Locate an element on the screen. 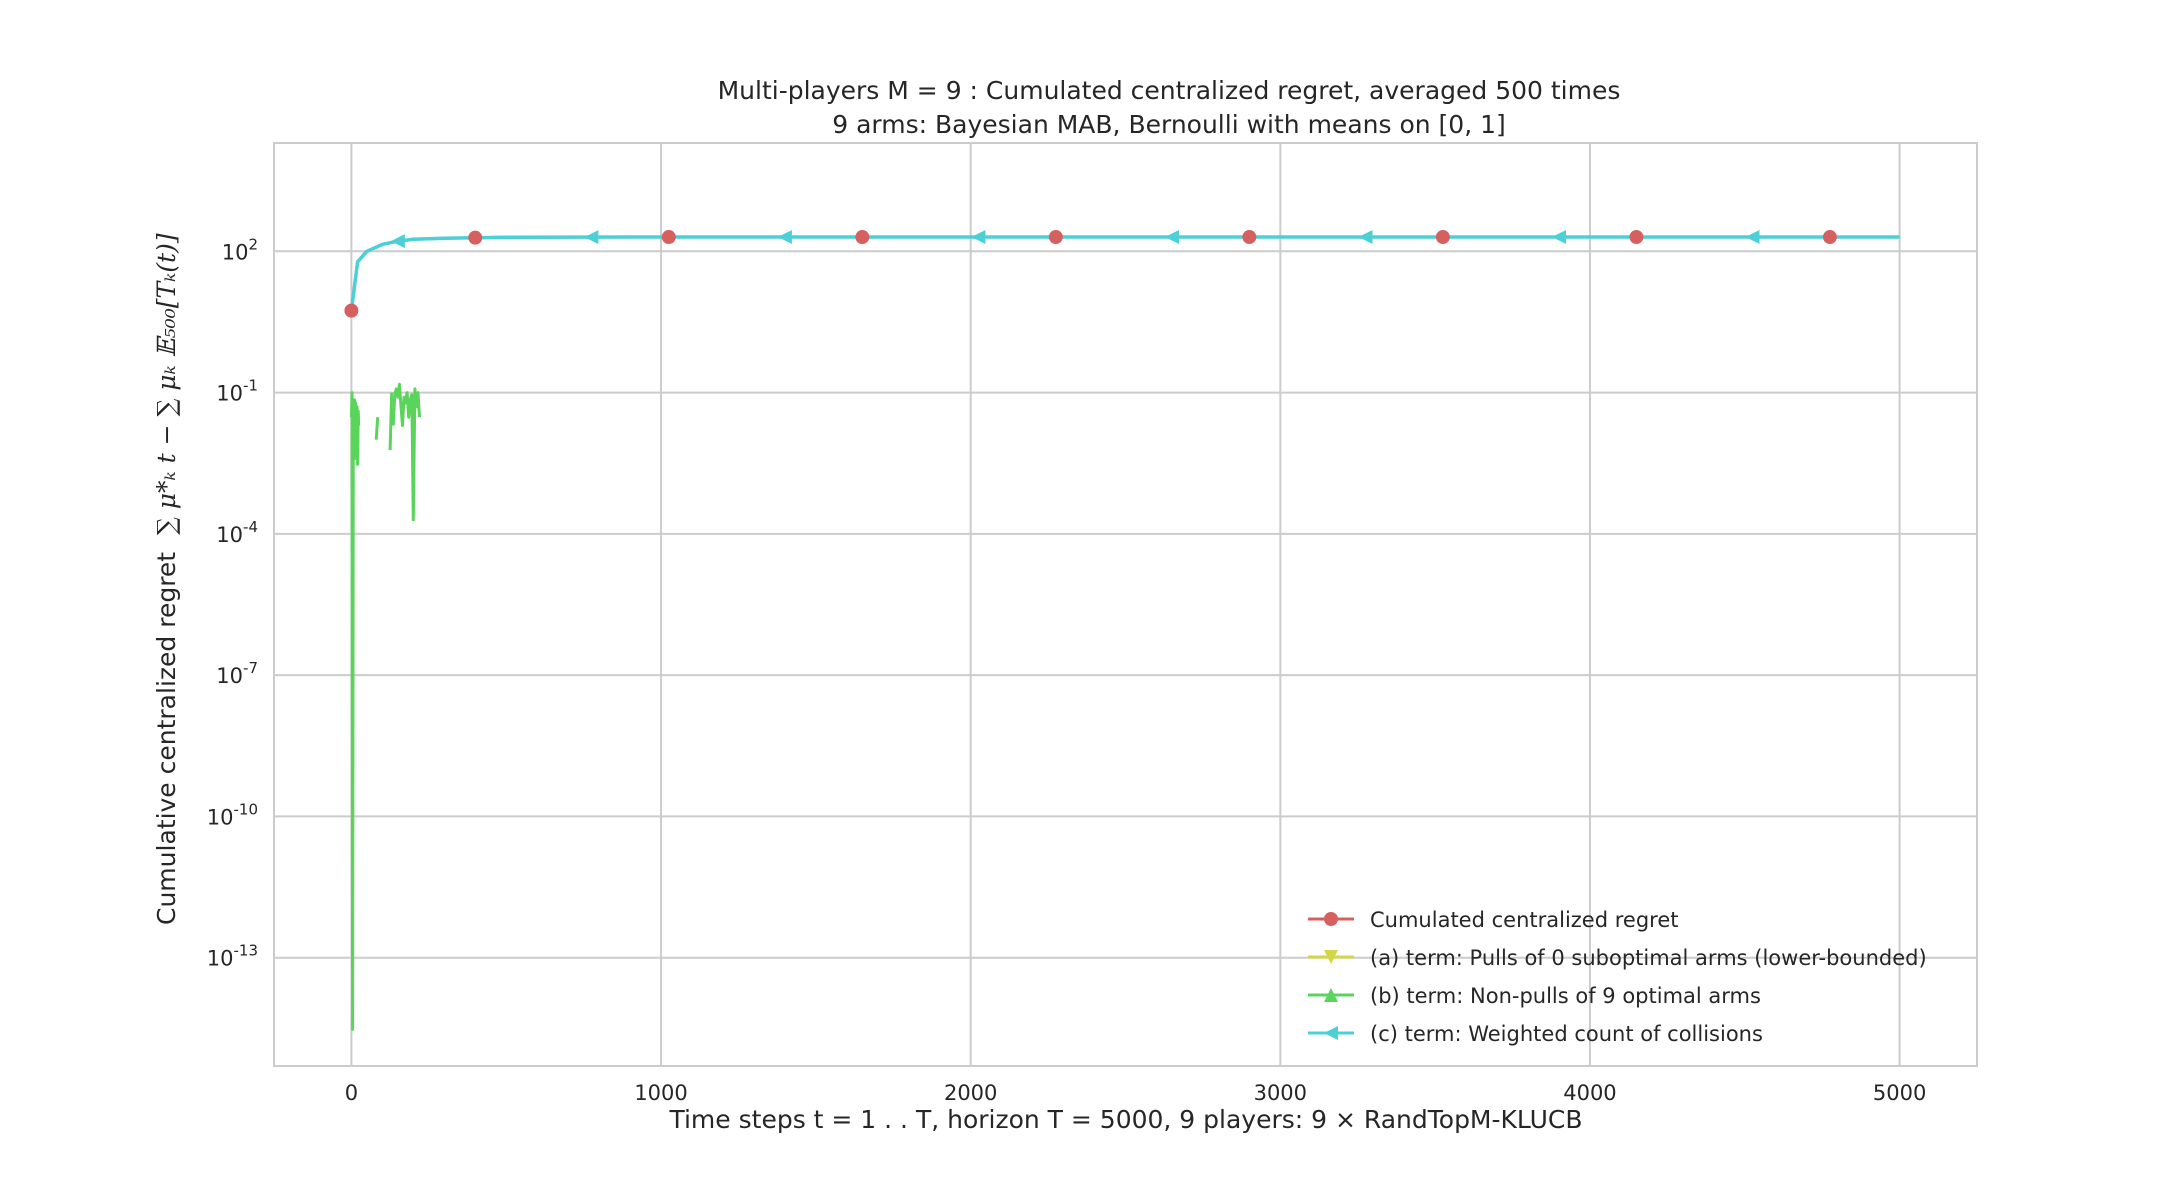 This screenshot has width=2178, height=1188. y-tick-label: 10⁻¹ is located at coordinates (237, 391).